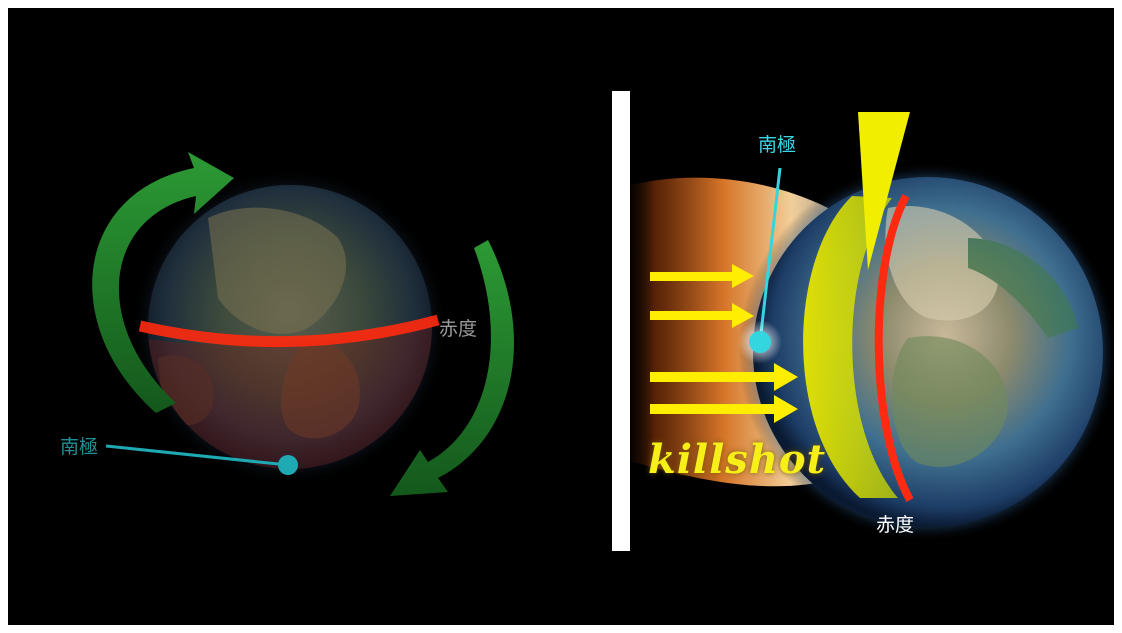 This screenshot has height=633, width=1122. What do you see at coordinates (981, 336) in the screenshot?
I see `right-earth-landmass` at bounding box center [981, 336].